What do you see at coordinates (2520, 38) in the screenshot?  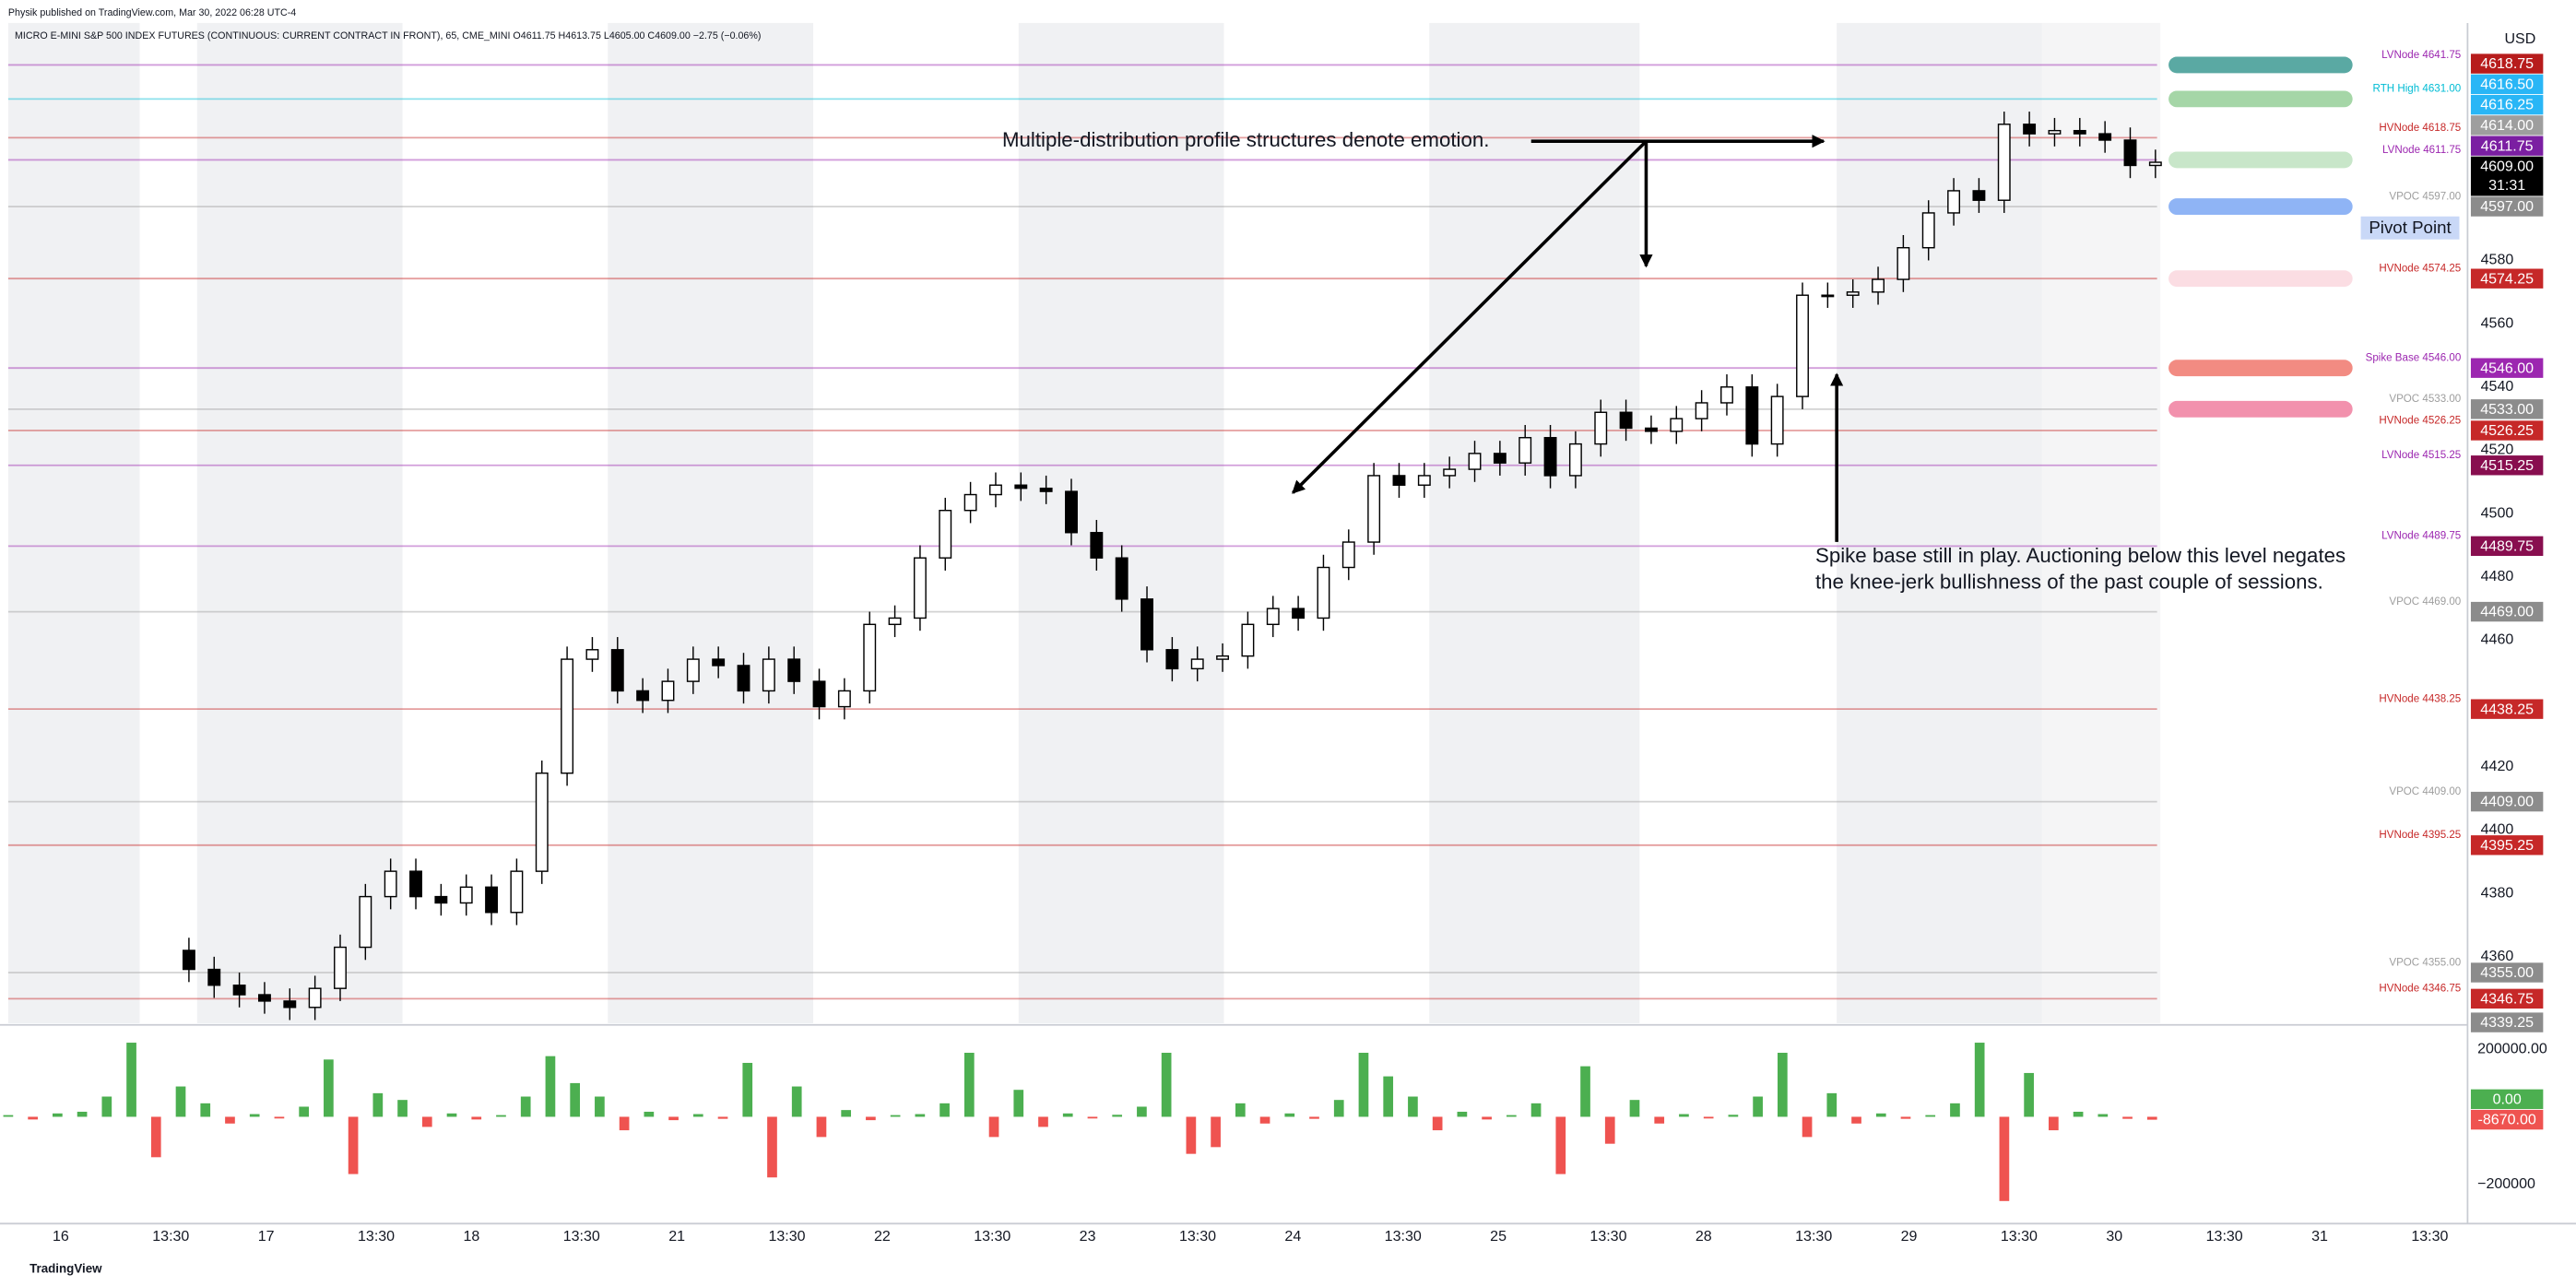 I see `currency: USD` at bounding box center [2520, 38].